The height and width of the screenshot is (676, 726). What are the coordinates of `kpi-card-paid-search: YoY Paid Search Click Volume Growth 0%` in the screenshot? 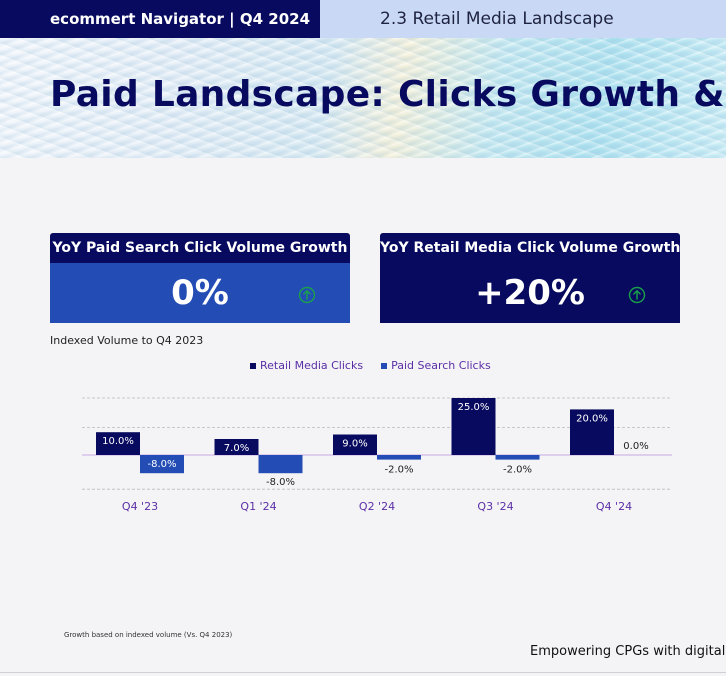 It's located at (200, 278).